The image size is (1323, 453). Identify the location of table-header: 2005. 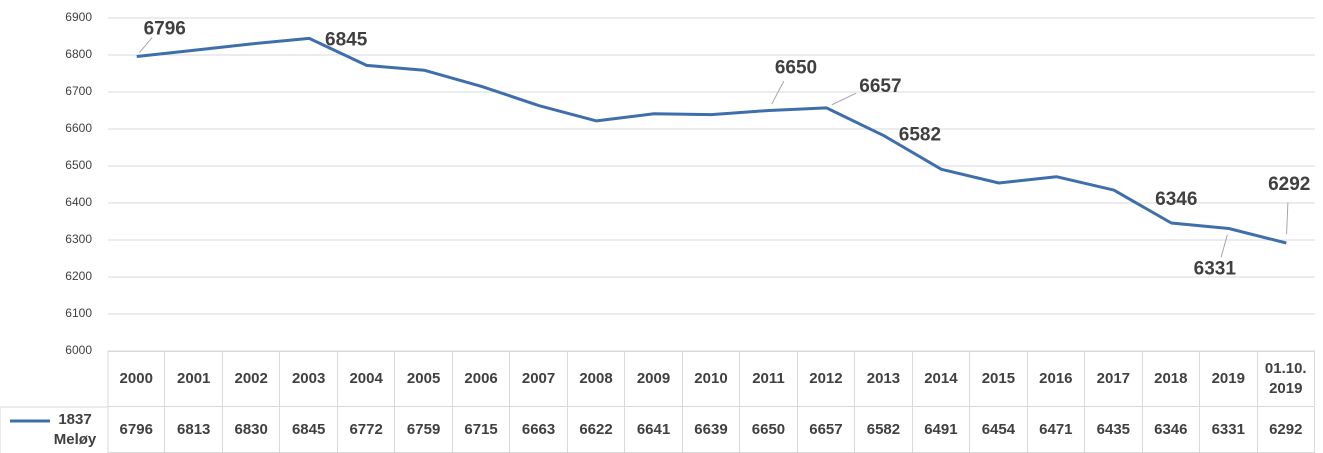
(424, 379).